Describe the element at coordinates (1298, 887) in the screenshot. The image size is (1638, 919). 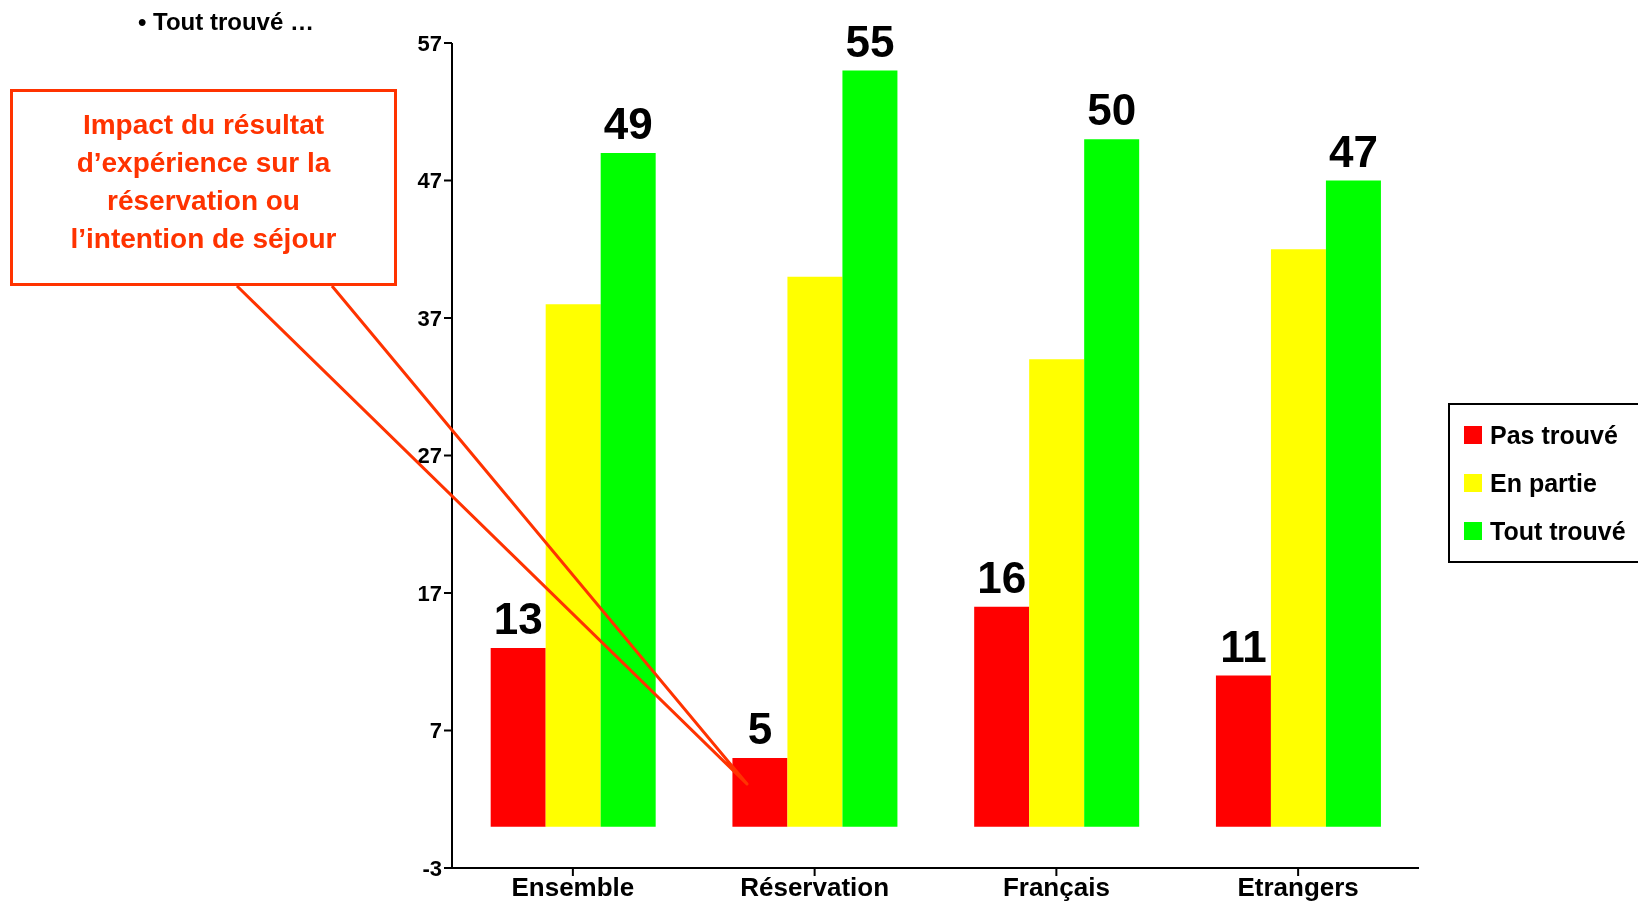
I see `x-tick-label: Etrangers` at that location.